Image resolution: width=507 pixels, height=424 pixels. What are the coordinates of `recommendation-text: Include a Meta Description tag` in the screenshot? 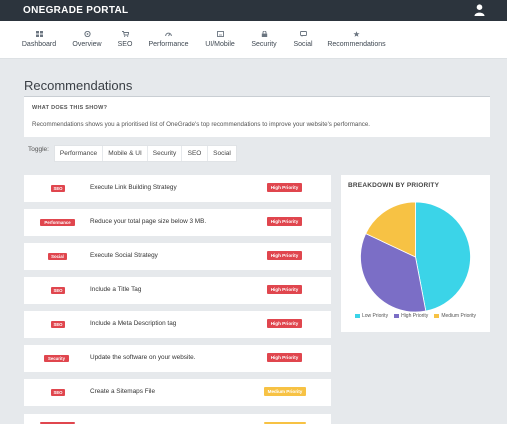 It's located at (133, 323).